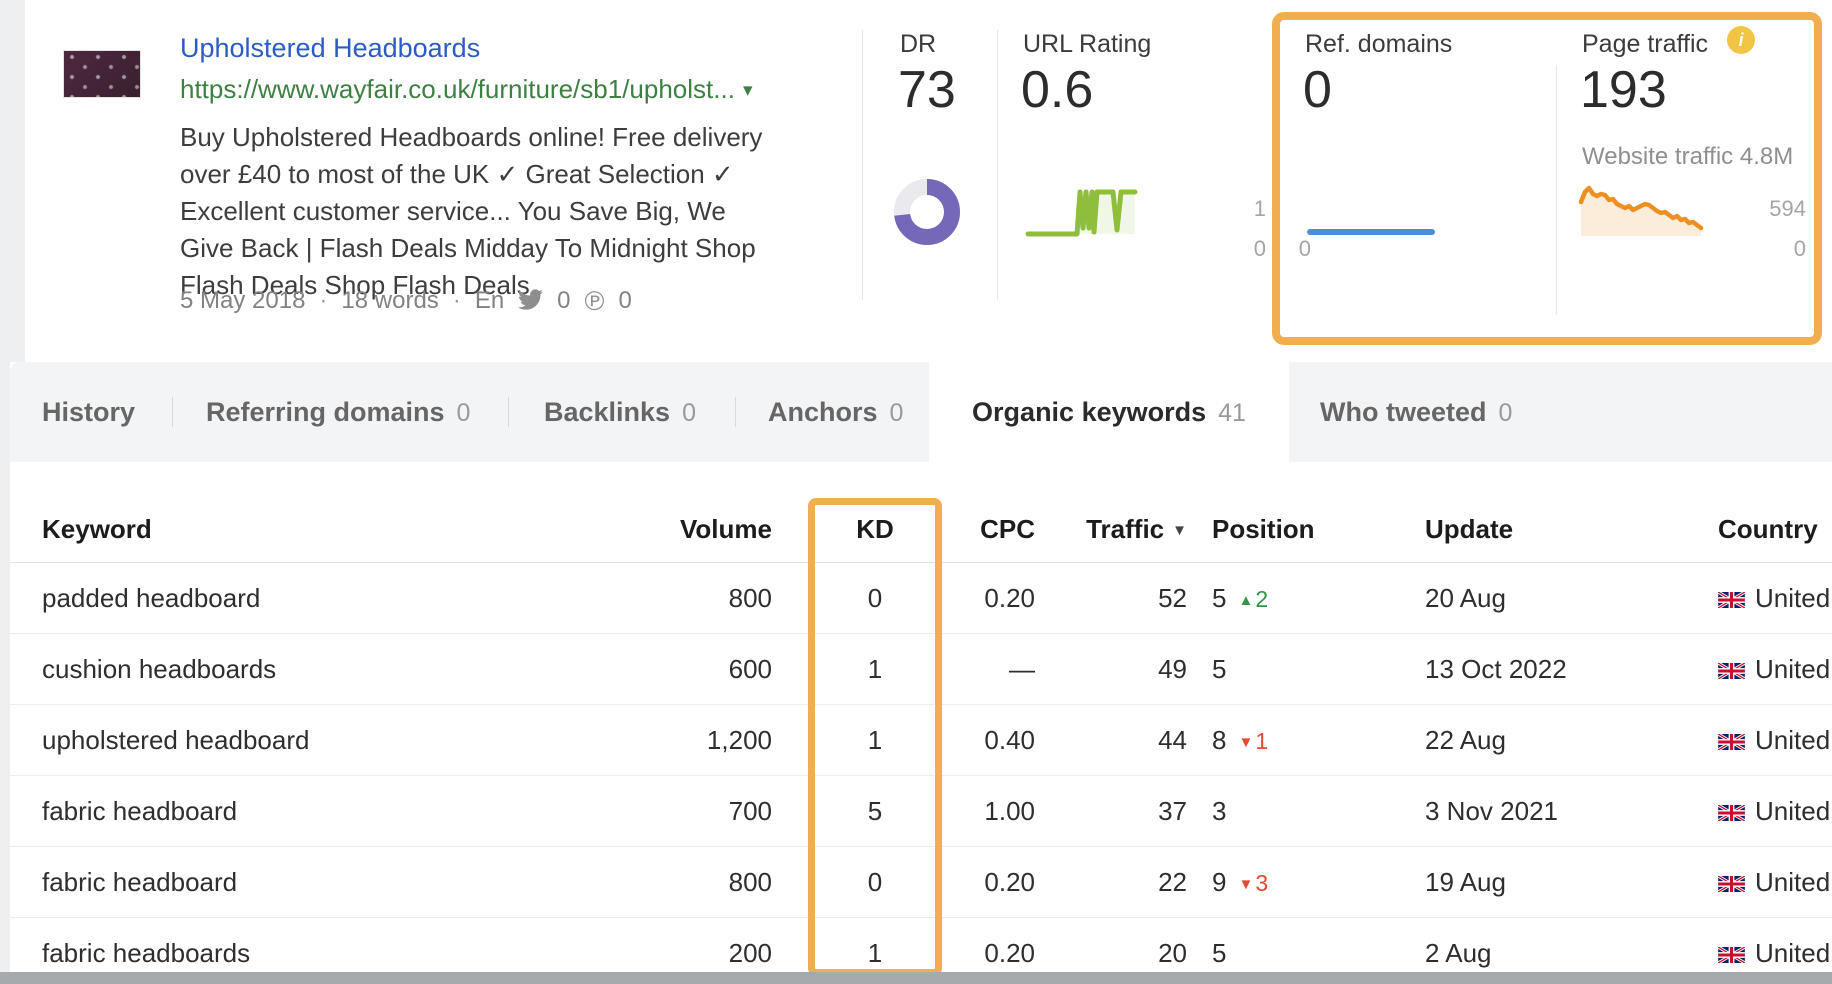  I want to click on volume-cell: 1,200, so click(739, 740).